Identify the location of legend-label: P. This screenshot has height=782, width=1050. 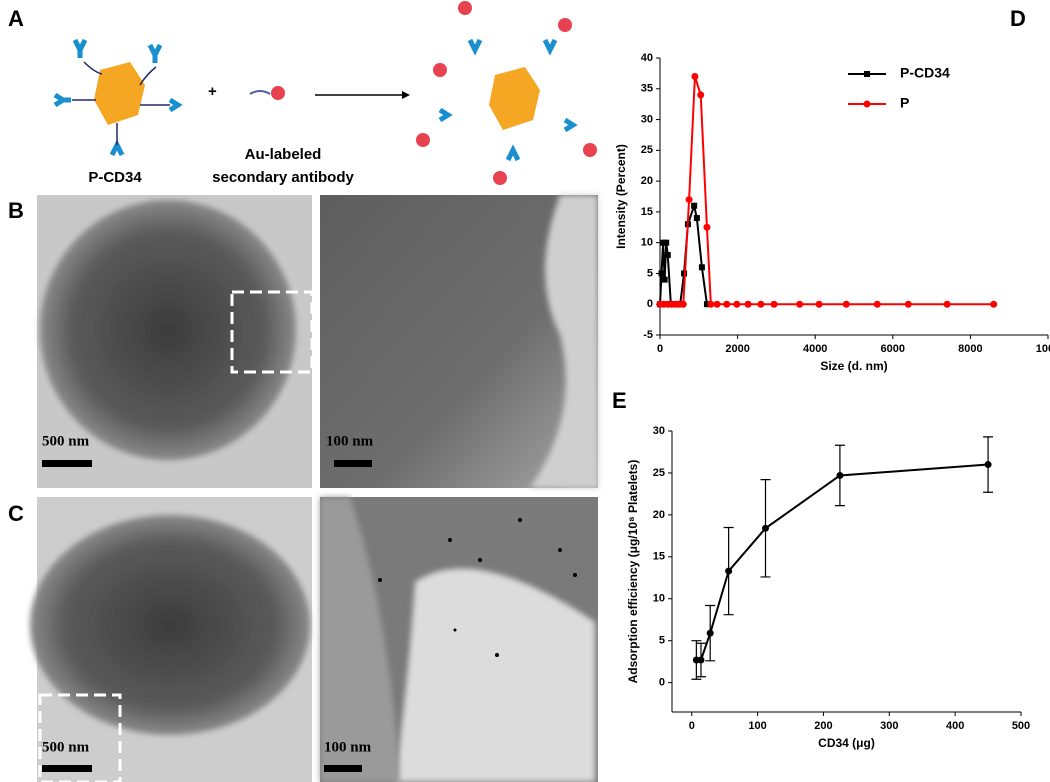
(904, 103).